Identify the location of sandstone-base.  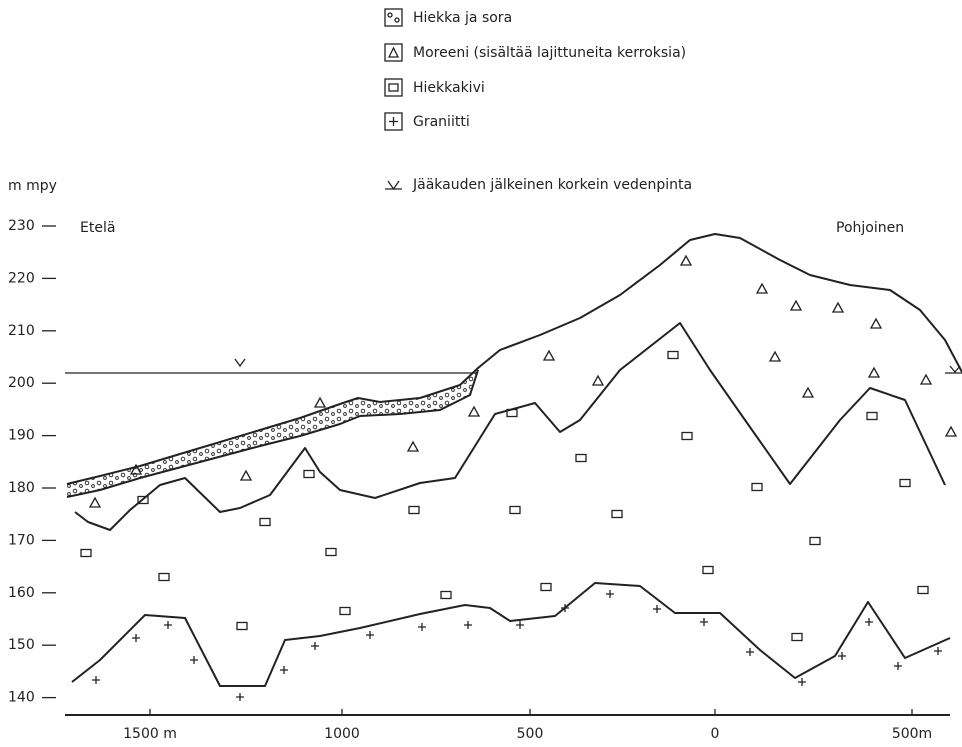
(511, 634).